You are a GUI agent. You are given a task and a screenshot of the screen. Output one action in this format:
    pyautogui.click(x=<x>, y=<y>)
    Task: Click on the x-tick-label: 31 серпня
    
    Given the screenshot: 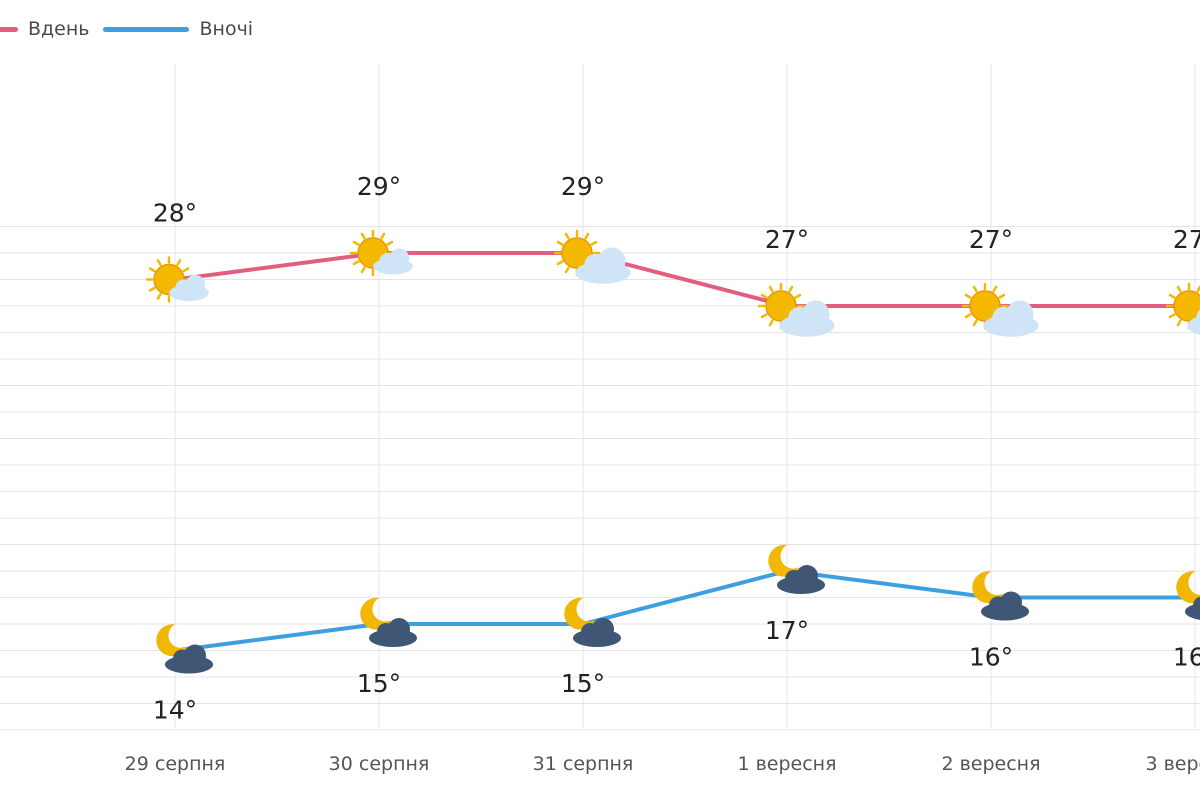 What is the action you would take?
    pyautogui.click(x=583, y=764)
    